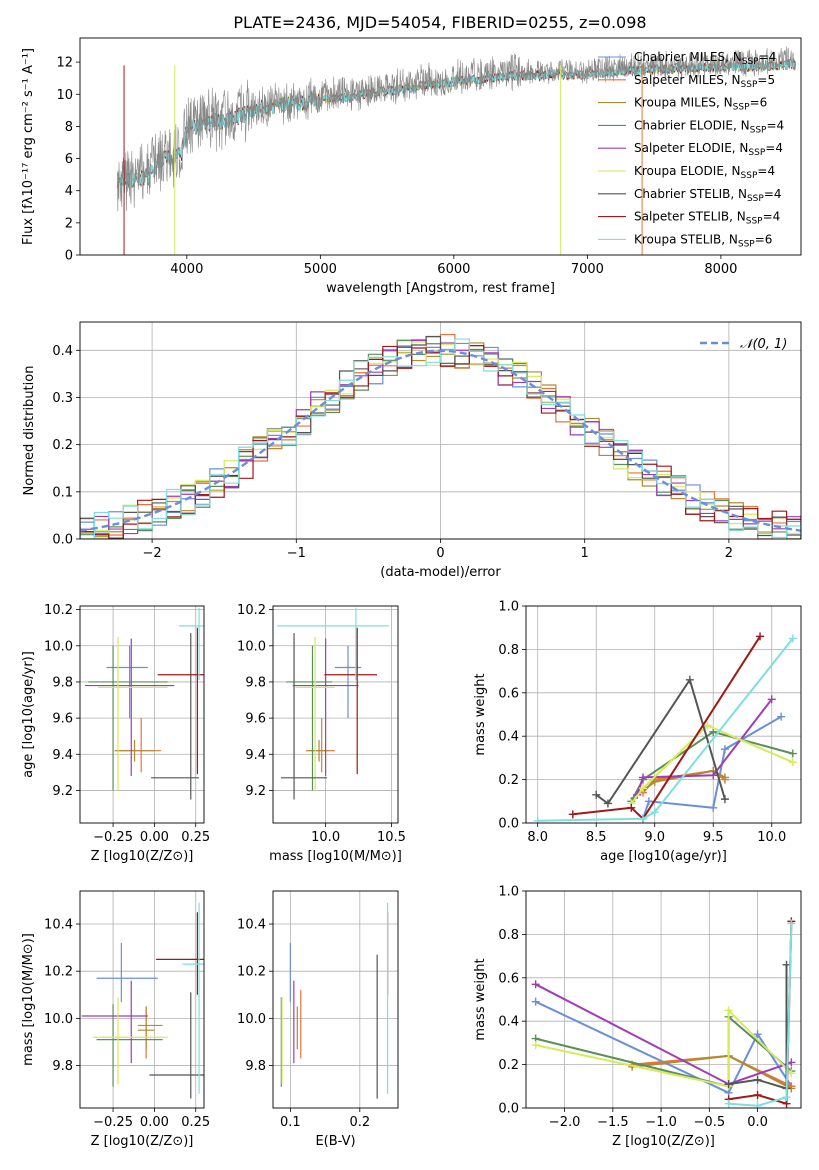 The width and height of the screenshot is (819, 1170). What do you see at coordinates (255, 719) in the screenshot?
I see `y-tick-label: 9.6` at bounding box center [255, 719].